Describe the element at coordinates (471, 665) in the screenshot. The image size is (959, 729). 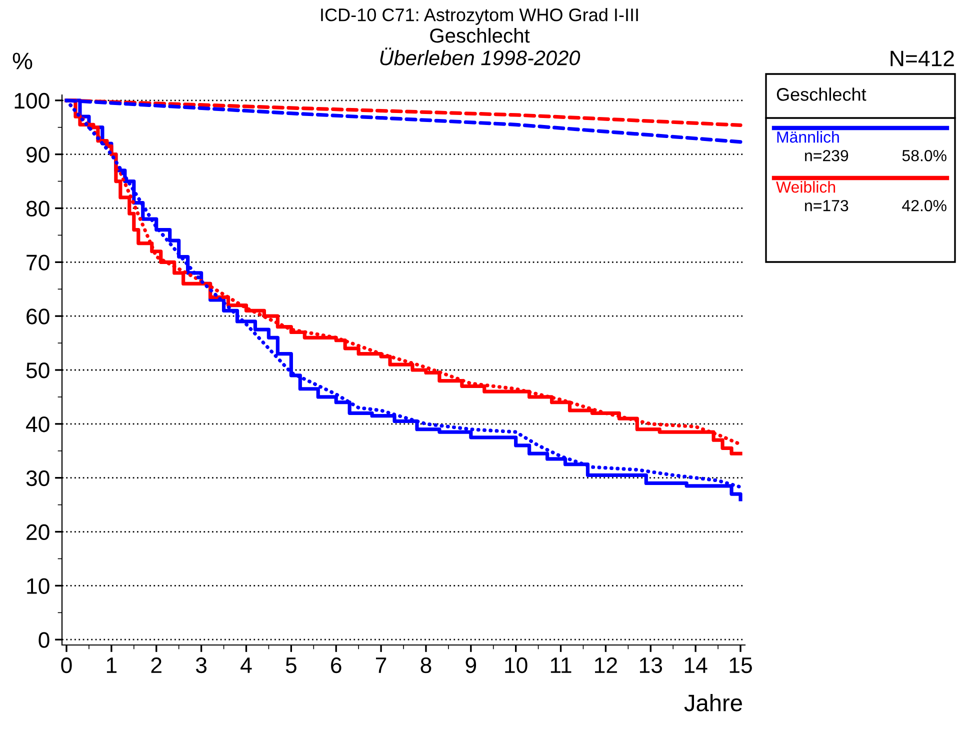
I see `x-tick-label: 9` at that location.